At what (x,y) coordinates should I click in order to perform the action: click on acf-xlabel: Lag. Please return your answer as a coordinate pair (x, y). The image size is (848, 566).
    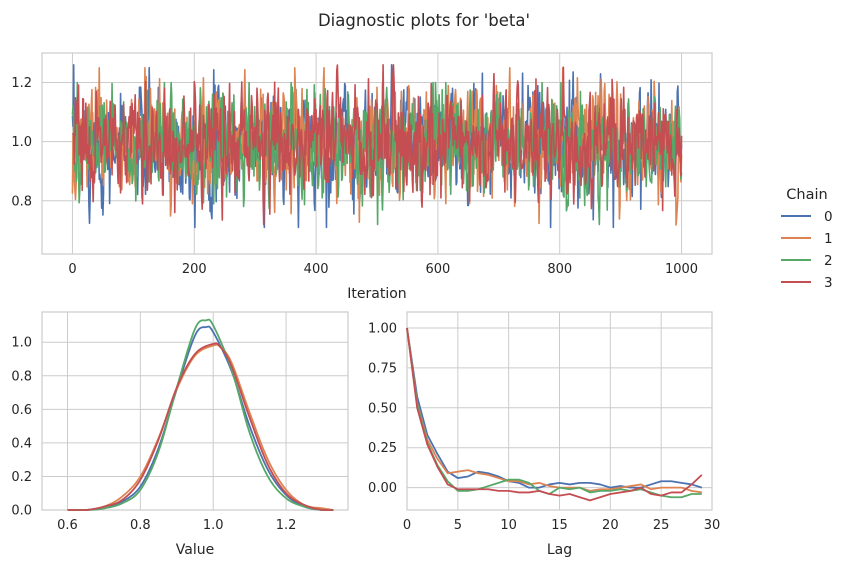
    Looking at the image, I should click on (559, 550).